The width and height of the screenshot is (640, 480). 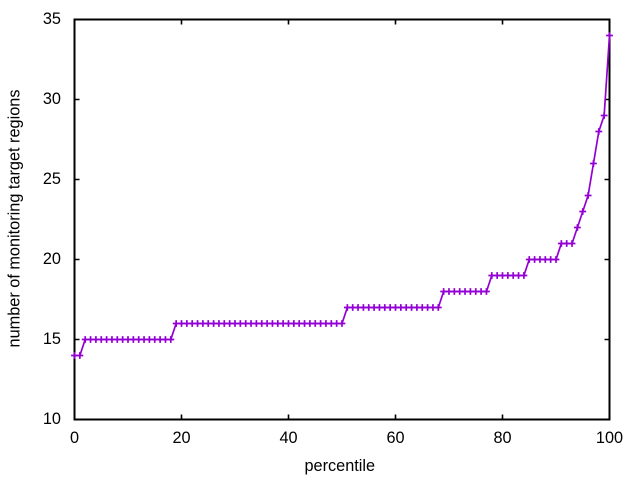 I want to click on svg-text: 0, so click(x=74, y=438).